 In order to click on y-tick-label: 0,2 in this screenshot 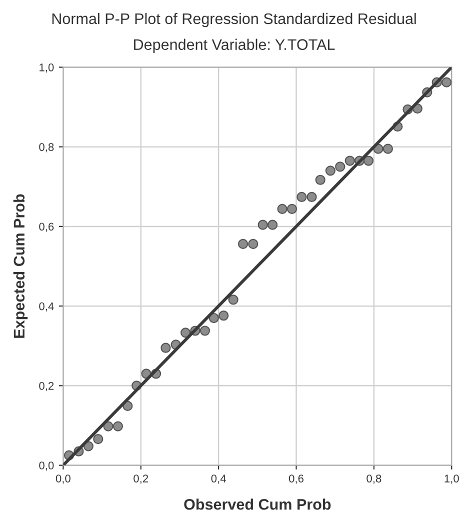, I will do `click(46, 387)`.